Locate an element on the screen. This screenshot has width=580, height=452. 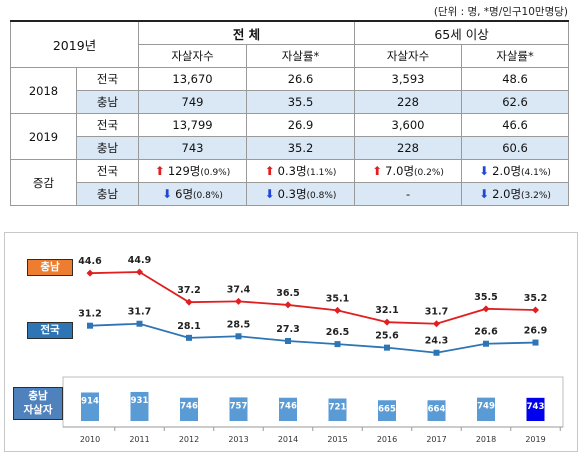
chungnam-value-label: 36.5 is located at coordinates (287, 293).